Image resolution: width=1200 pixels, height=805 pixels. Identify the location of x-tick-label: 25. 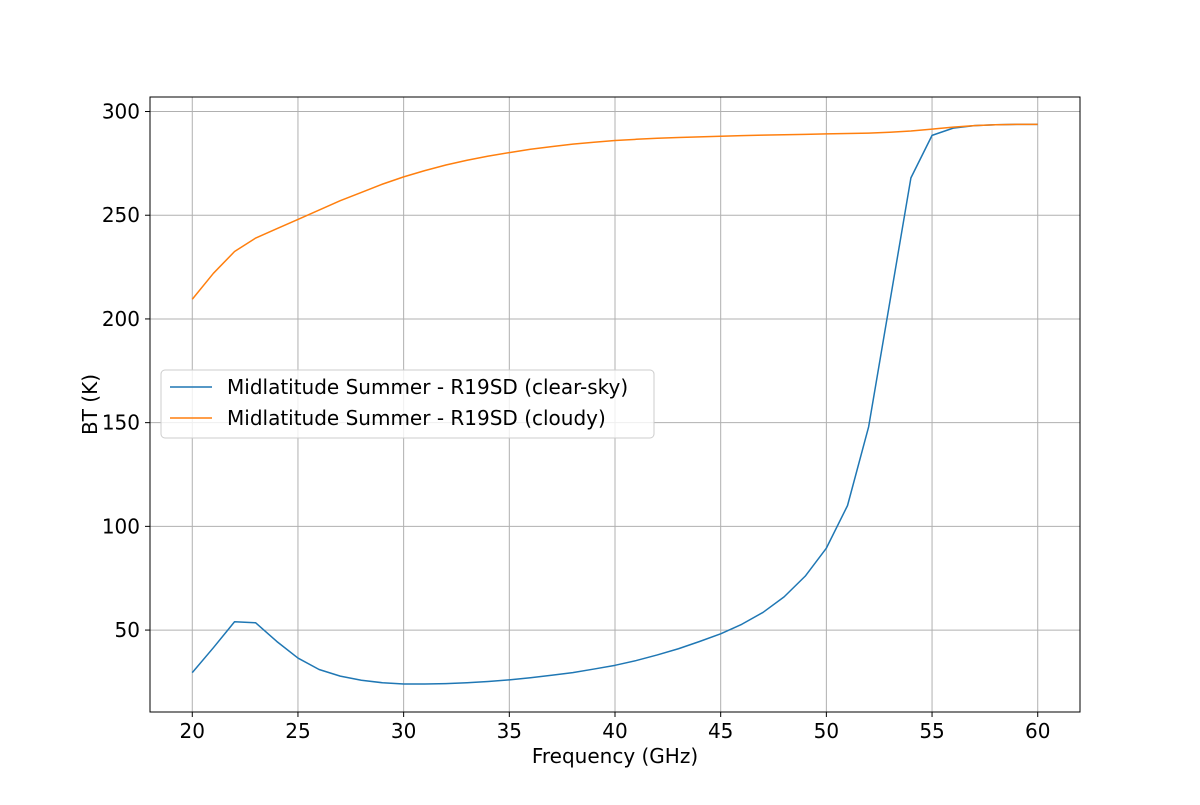
(297, 731).